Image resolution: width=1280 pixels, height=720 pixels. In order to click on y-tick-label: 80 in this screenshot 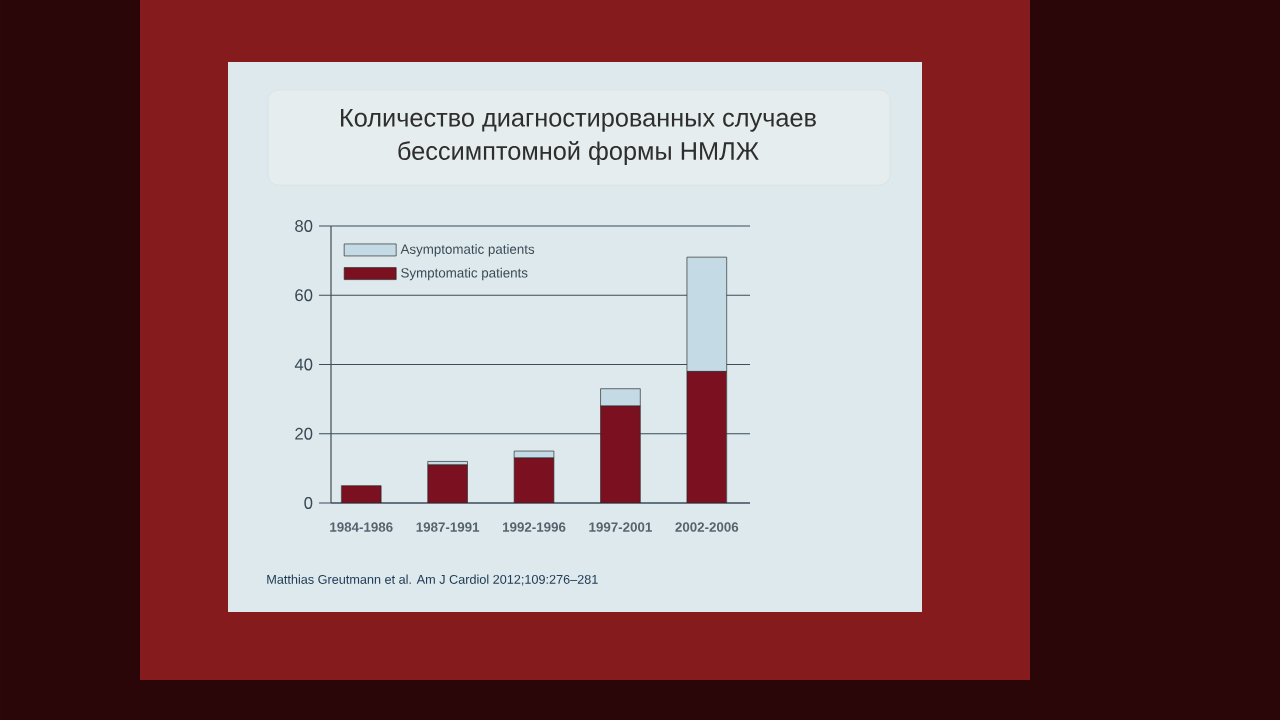, I will do `click(304, 226)`.